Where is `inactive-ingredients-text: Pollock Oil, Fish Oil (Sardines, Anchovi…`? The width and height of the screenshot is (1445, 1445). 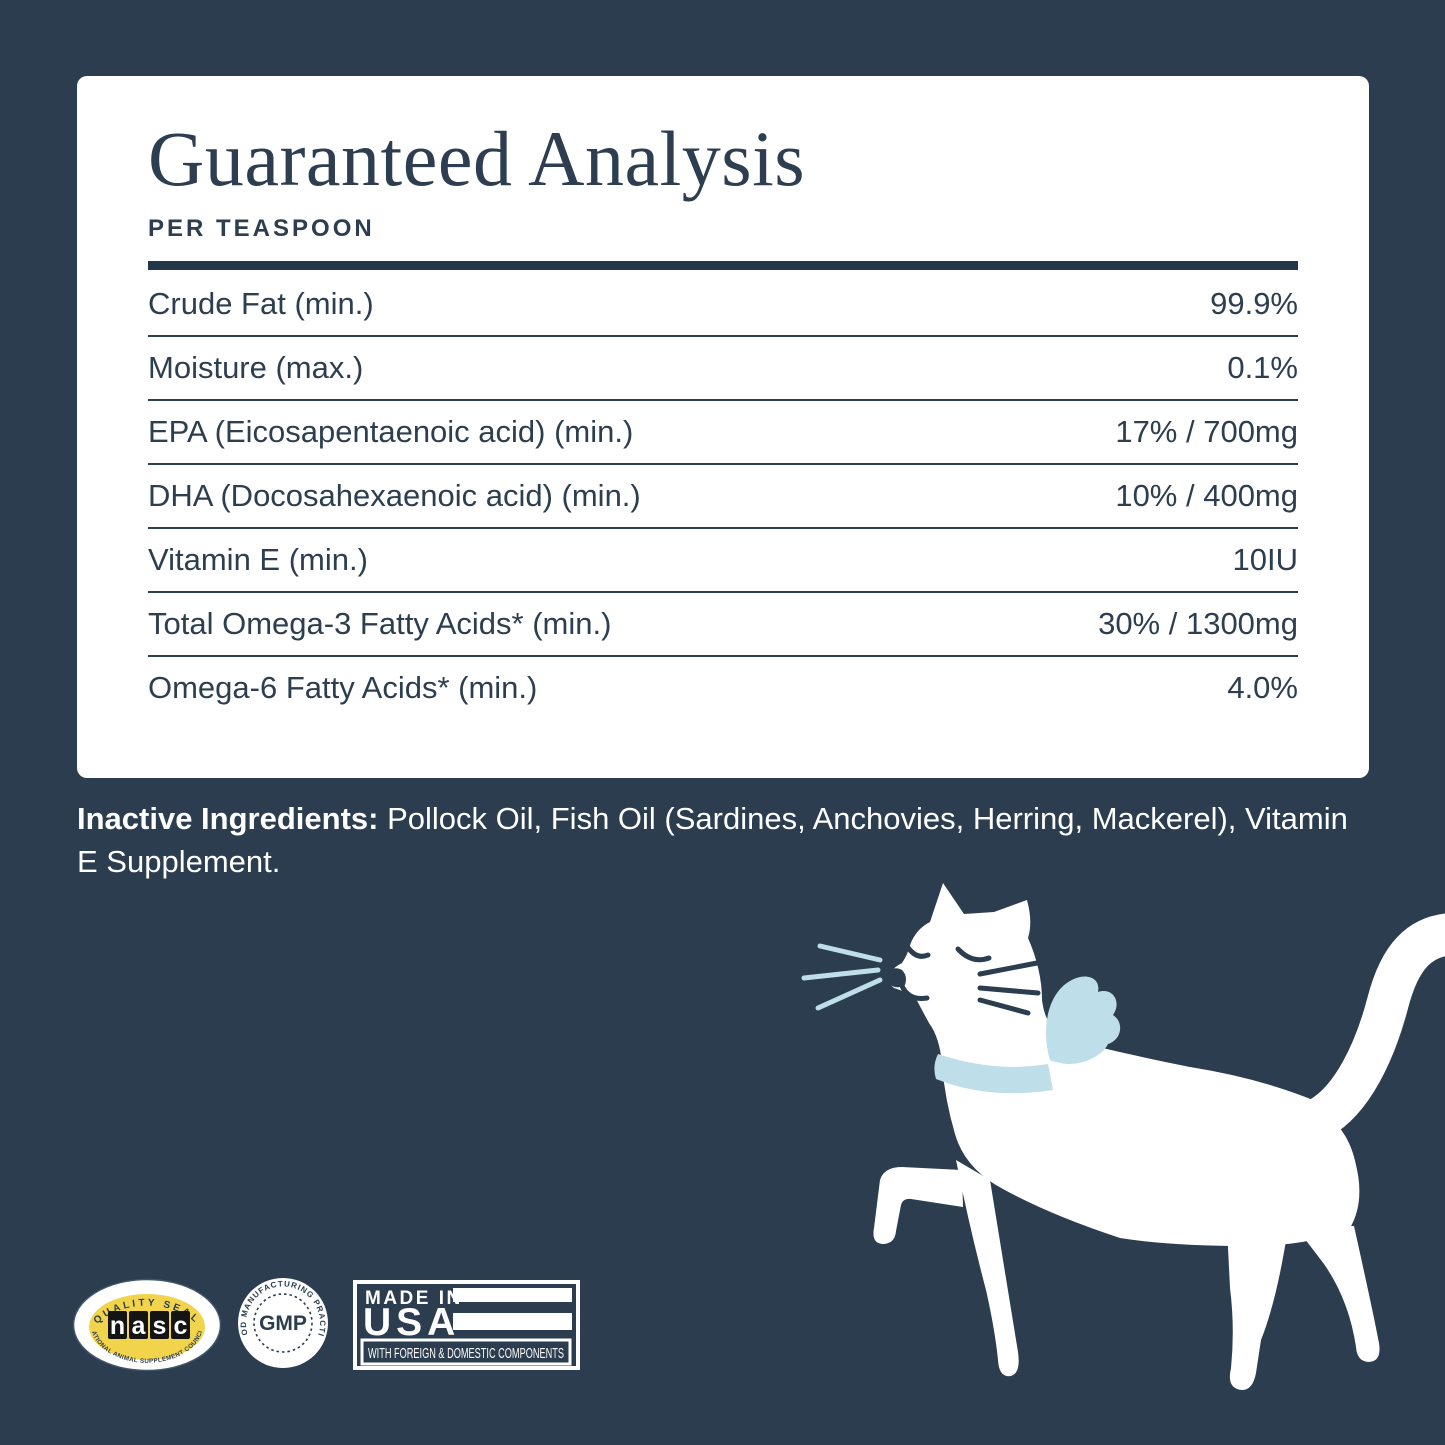
inactive-ingredients-text: Pollock Oil, Fish Oil (Sardines, Anchovi… is located at coordinates (712, 840).